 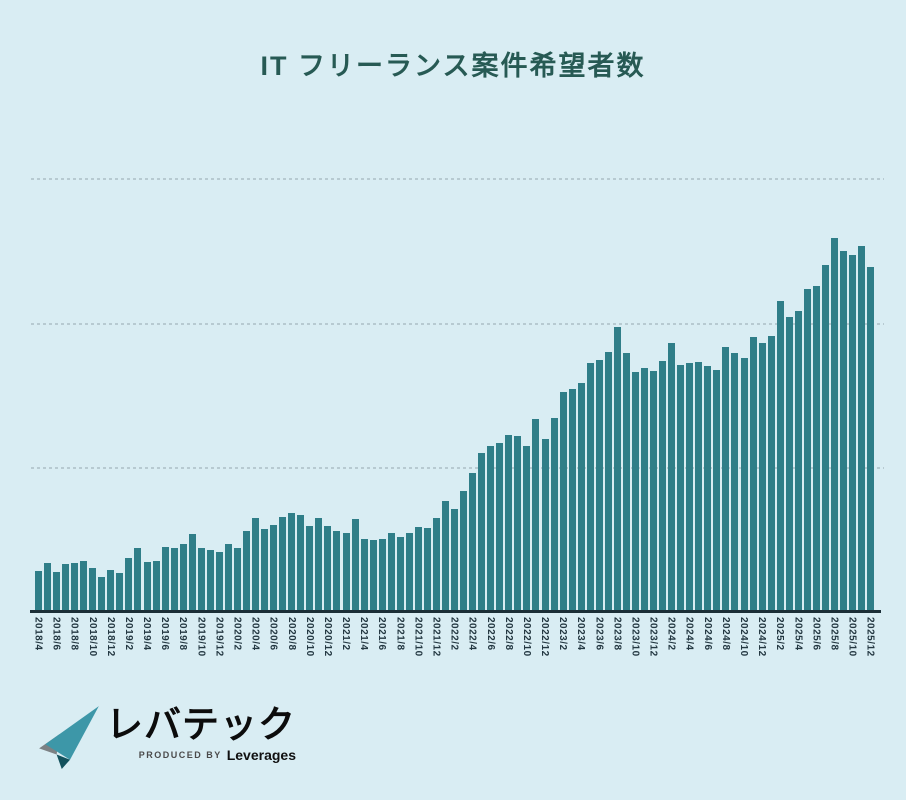 What do you see at coordinates (581, 634) in the screenshot?
I see `x-tick-label: 2023/4` at bounding box center [581, 634].